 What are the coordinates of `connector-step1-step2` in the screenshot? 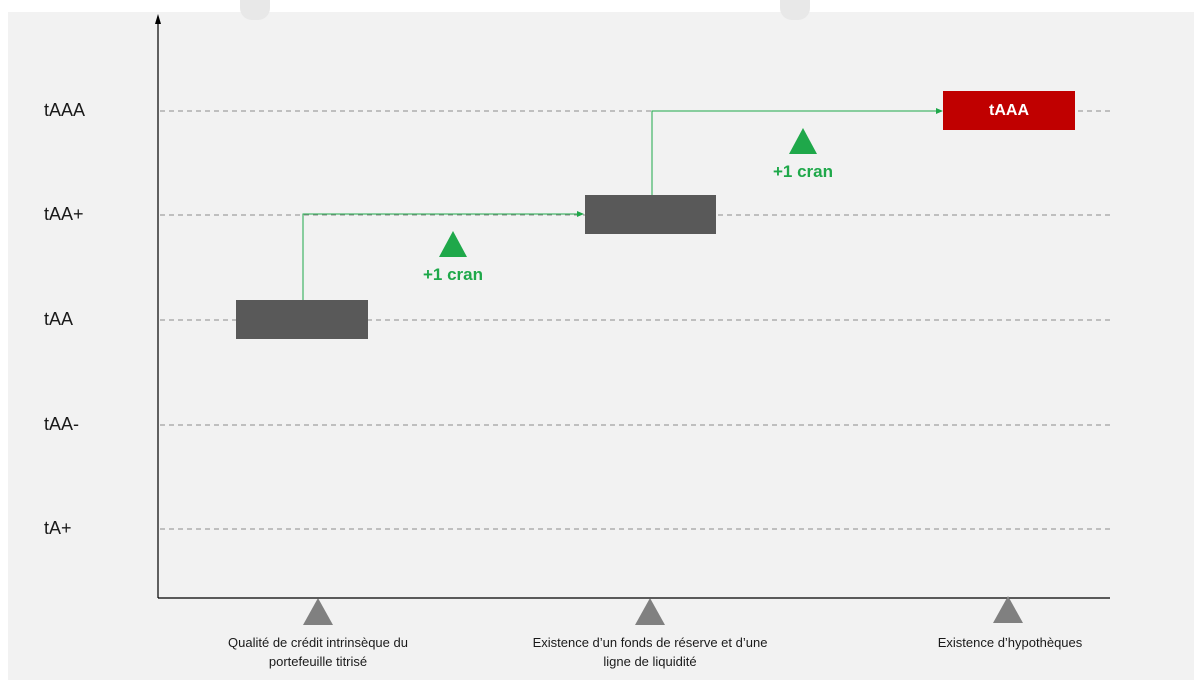 It's located at (441, 256).